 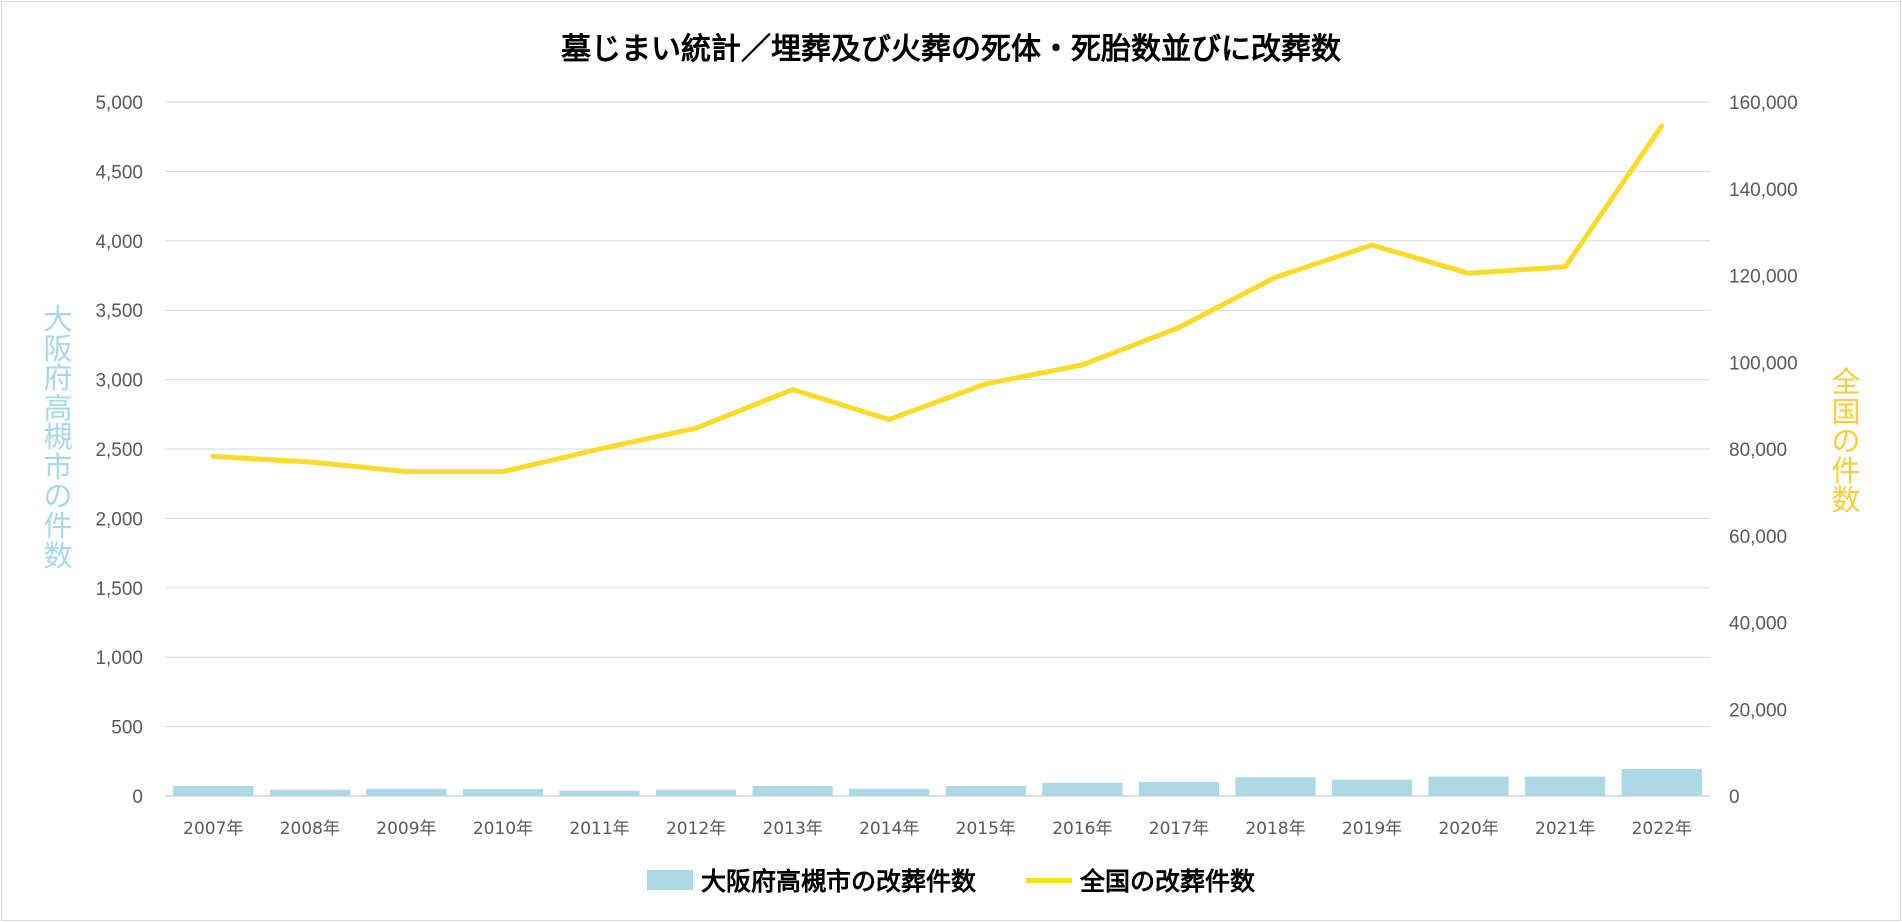 I want to click on y-left-tick-label: 4,000, so click(x=119, y=242).